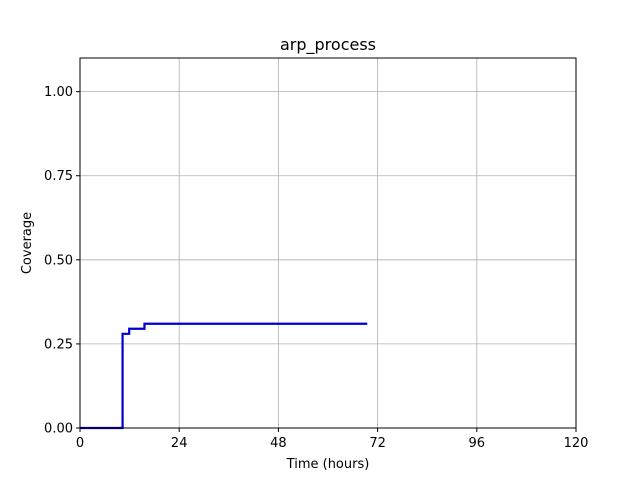 This screenshot has width=640, height=480. I want to click on coverage-series-line, so click(224, 376).